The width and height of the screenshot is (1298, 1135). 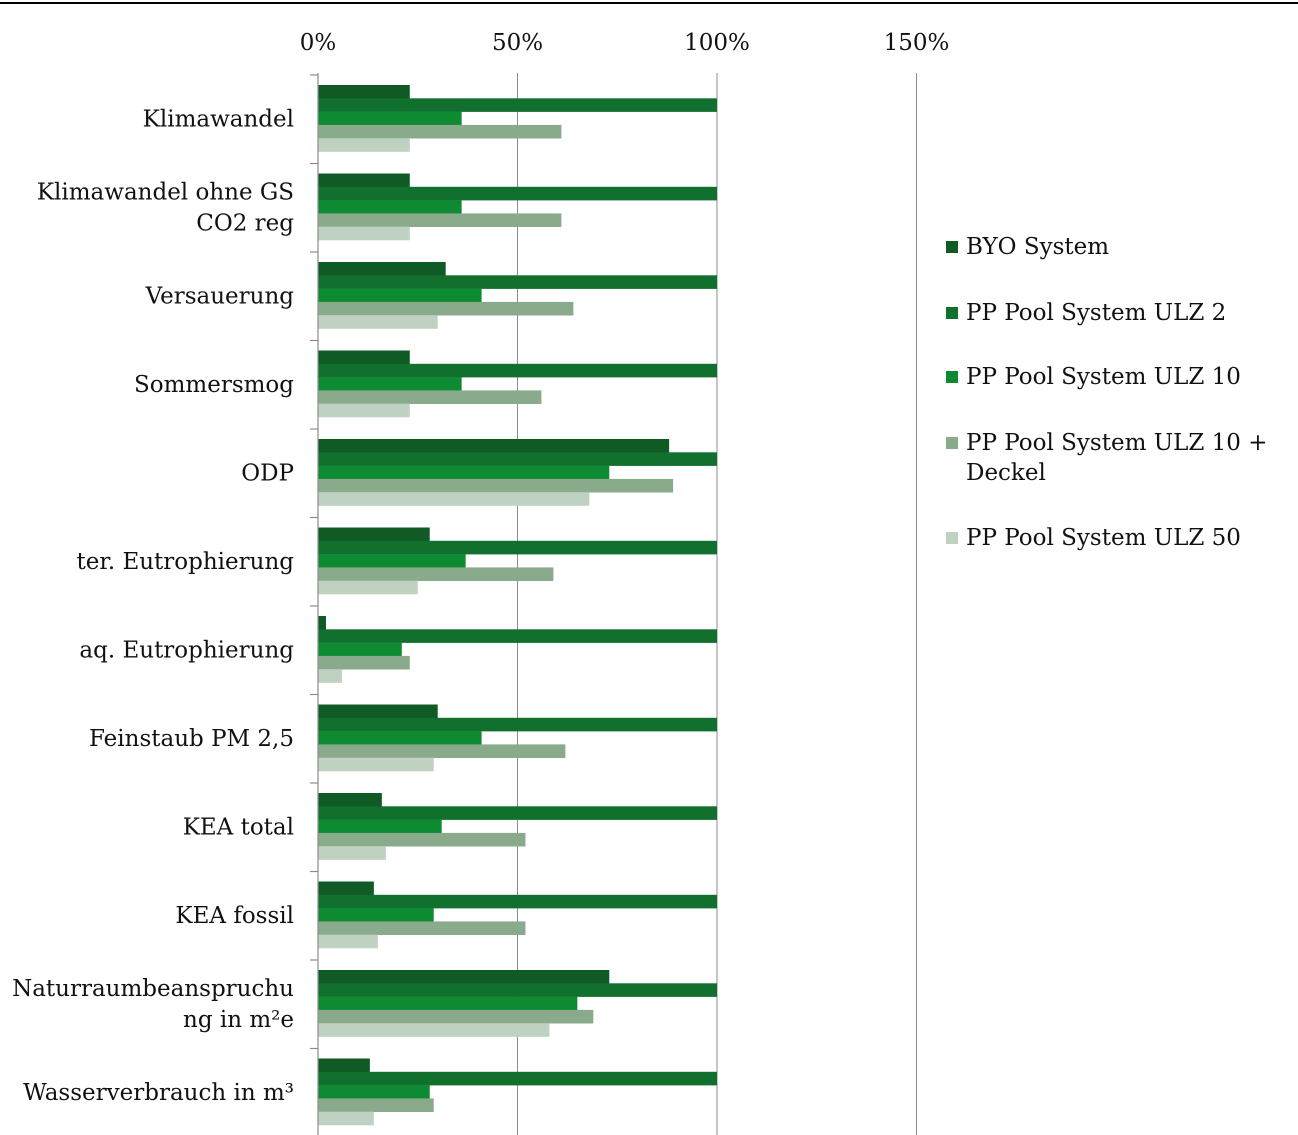 What do you see at coordinates (186, 650) in the screenshot?
I see `category-label: aq. Eutrophierung` at bounding box center [186, 650].